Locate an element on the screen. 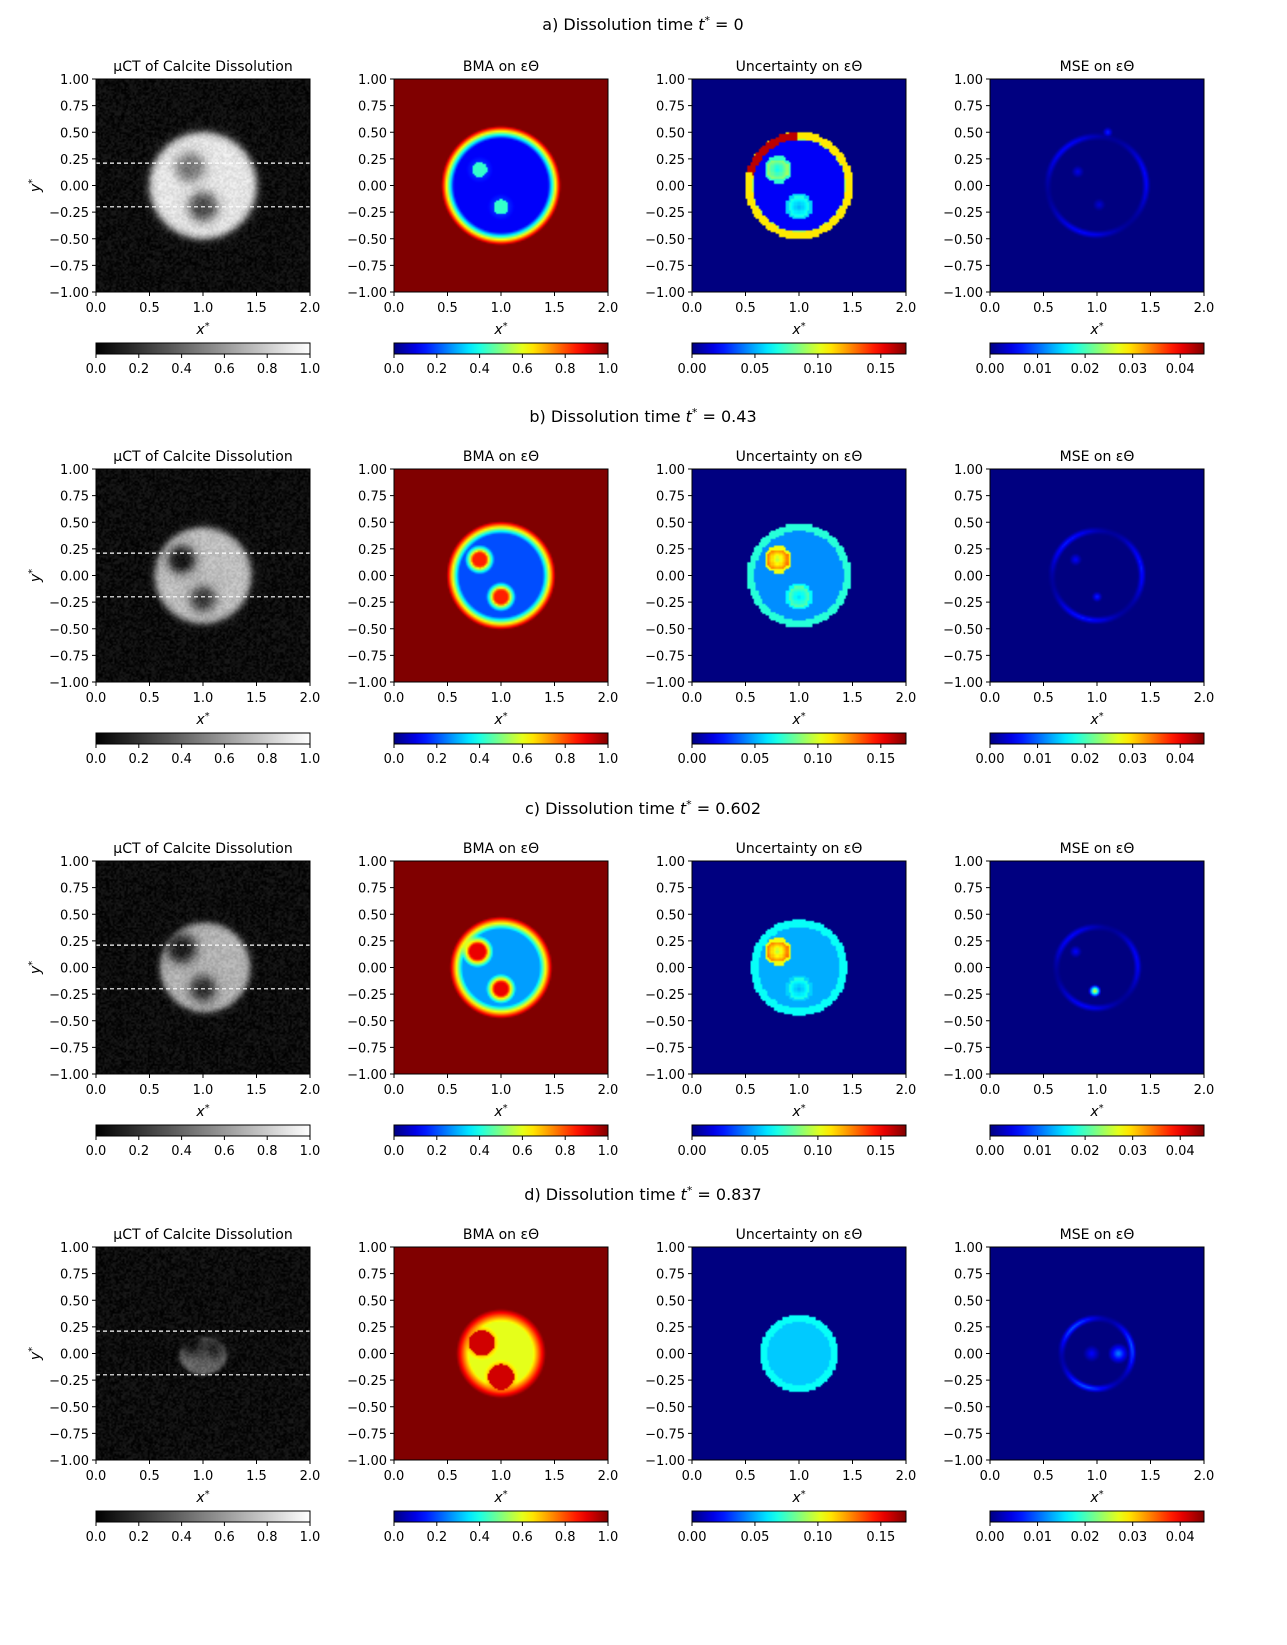 Image resolution: width=1287 pixels, height=1645 pixels. row-title: b) Dissolution time t* = 0.43 is located at coordinates (642, 416).